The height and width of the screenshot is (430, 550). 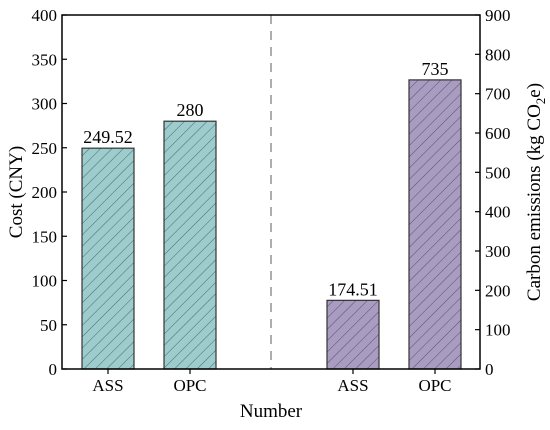 What do you see at coordinates (498, 251) in the screenshot?
I see `right-tick-label: 300` at bounding box center [498, 251].